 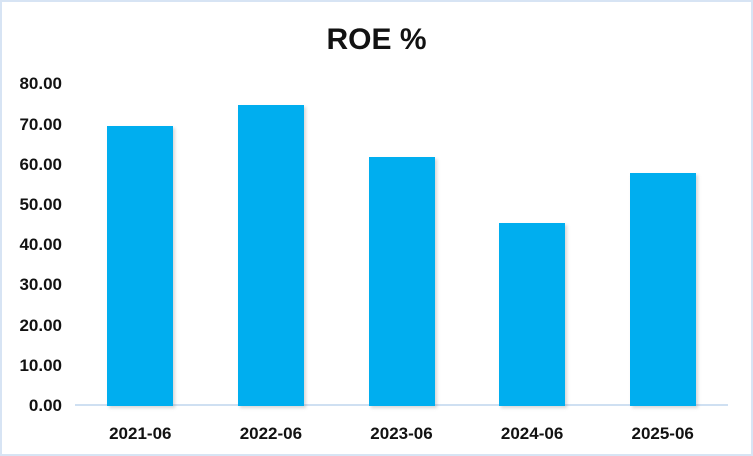 I want to click on x-axis-tick-label: 2025-06, so click(x=662, y=433).